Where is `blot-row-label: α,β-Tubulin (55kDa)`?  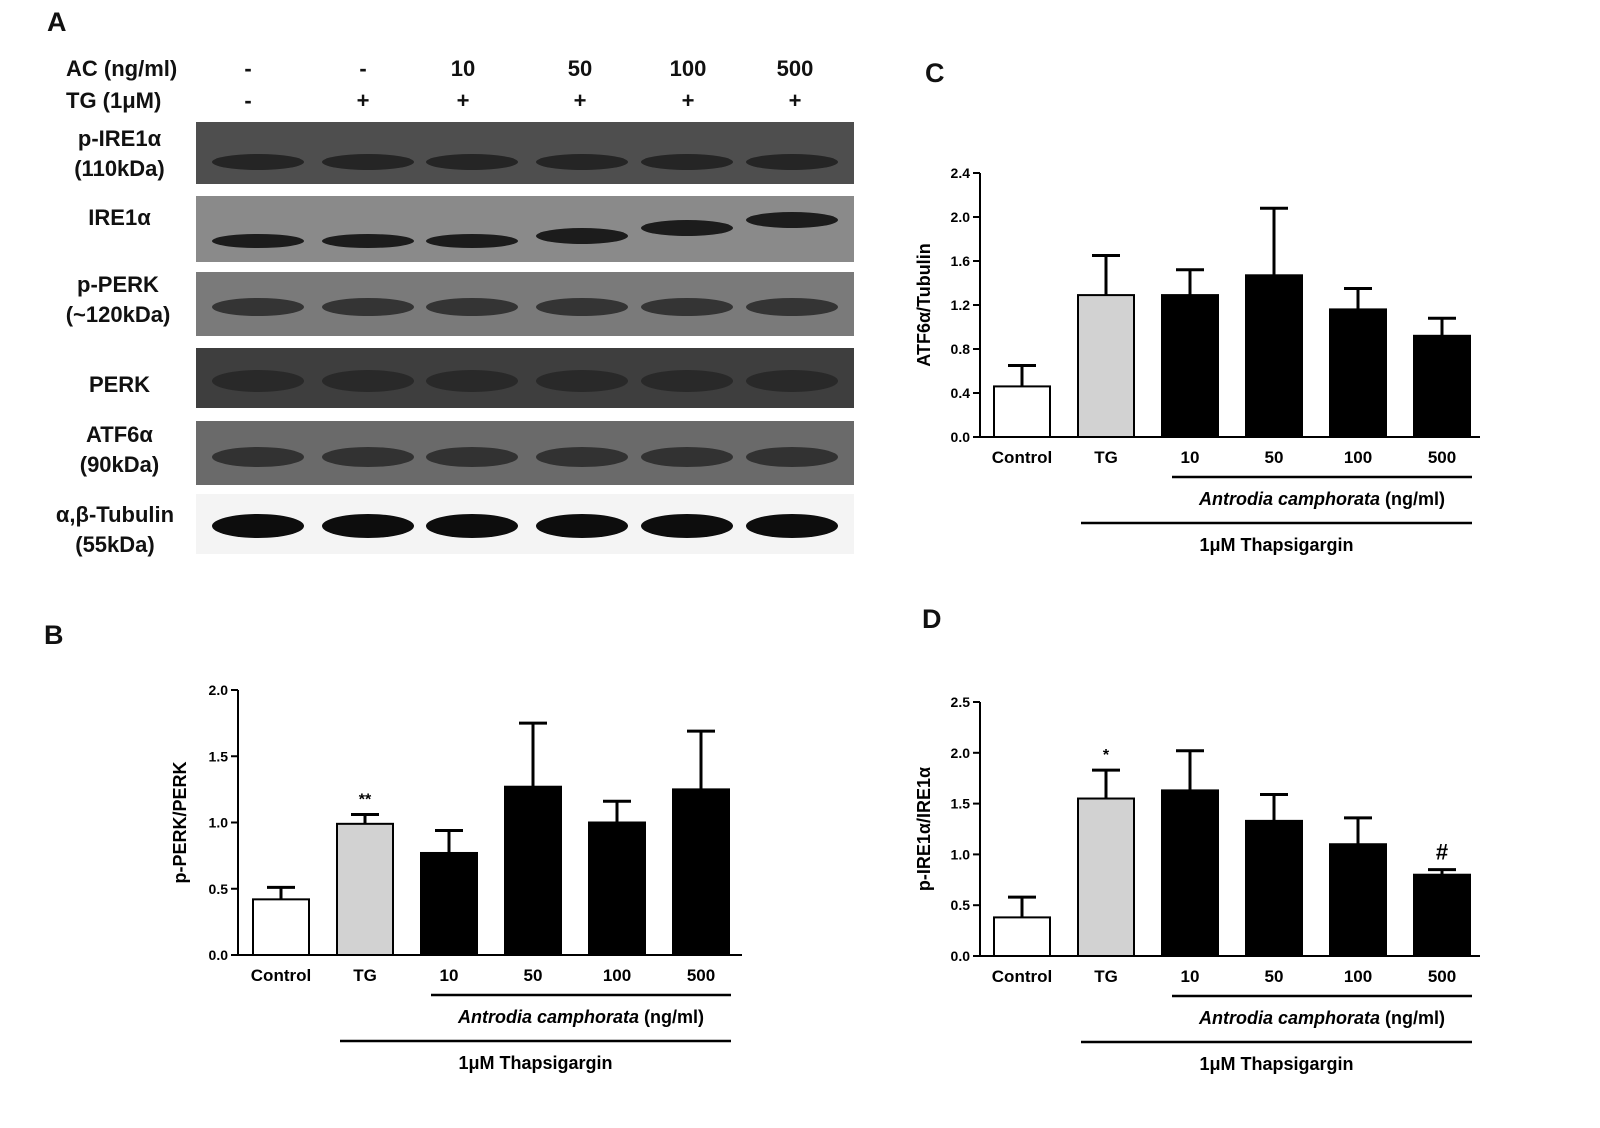 blot-row-label: α,β-Tubulin (55kDa) is located at coordinates (115, 530).